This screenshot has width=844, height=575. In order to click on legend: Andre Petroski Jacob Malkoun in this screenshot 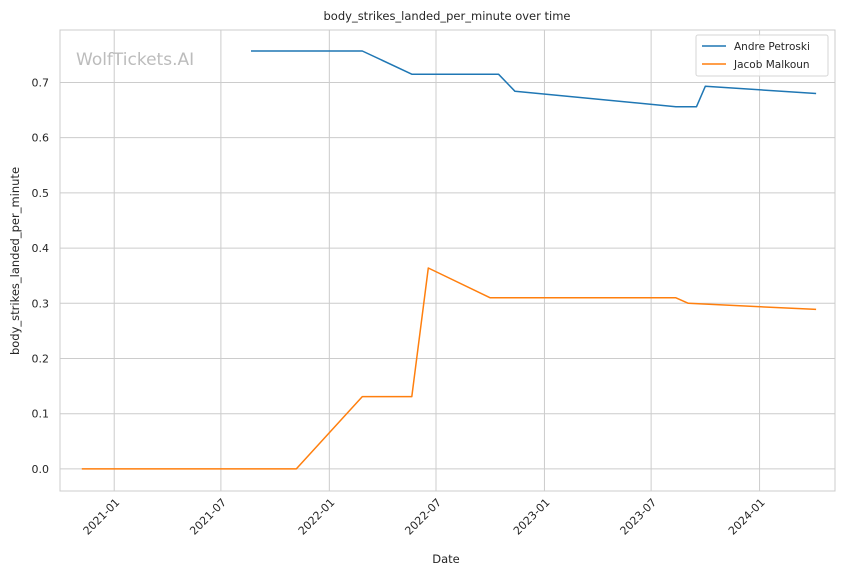, I will do `click(762, 55)`.